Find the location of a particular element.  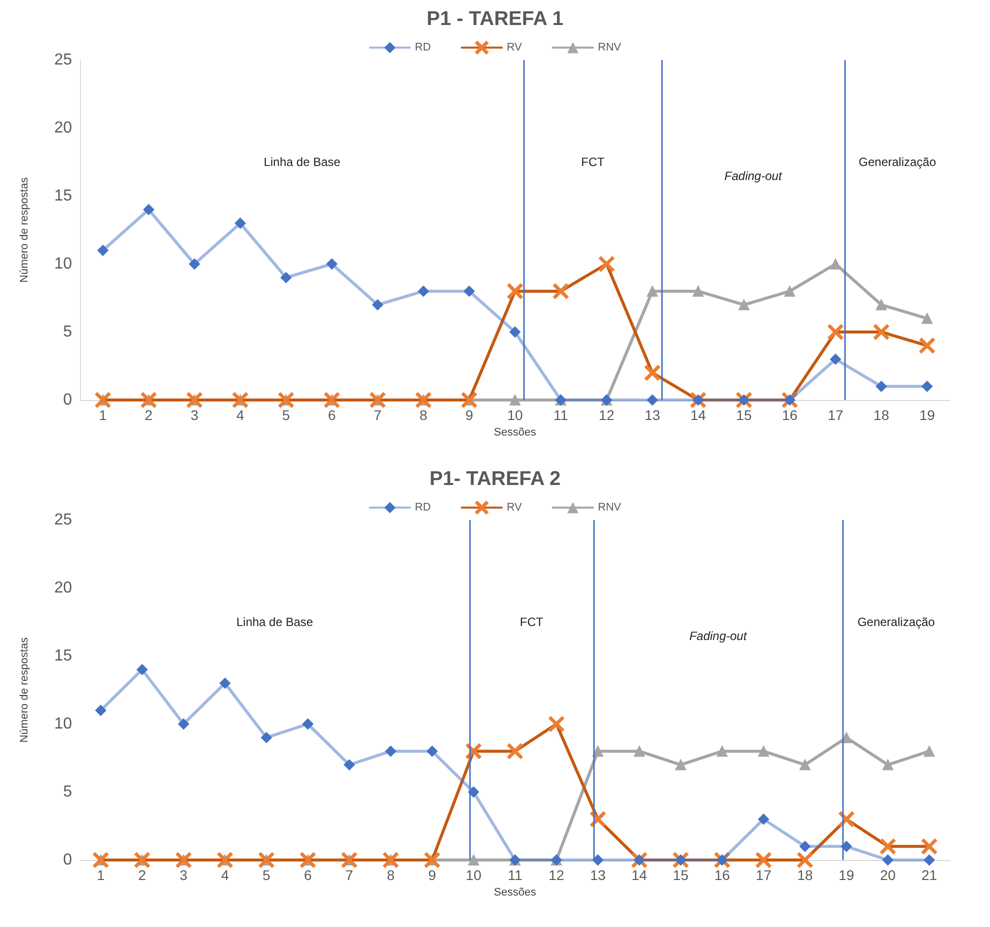

x-tick-label: 21 is located at coordinates (929, 875).